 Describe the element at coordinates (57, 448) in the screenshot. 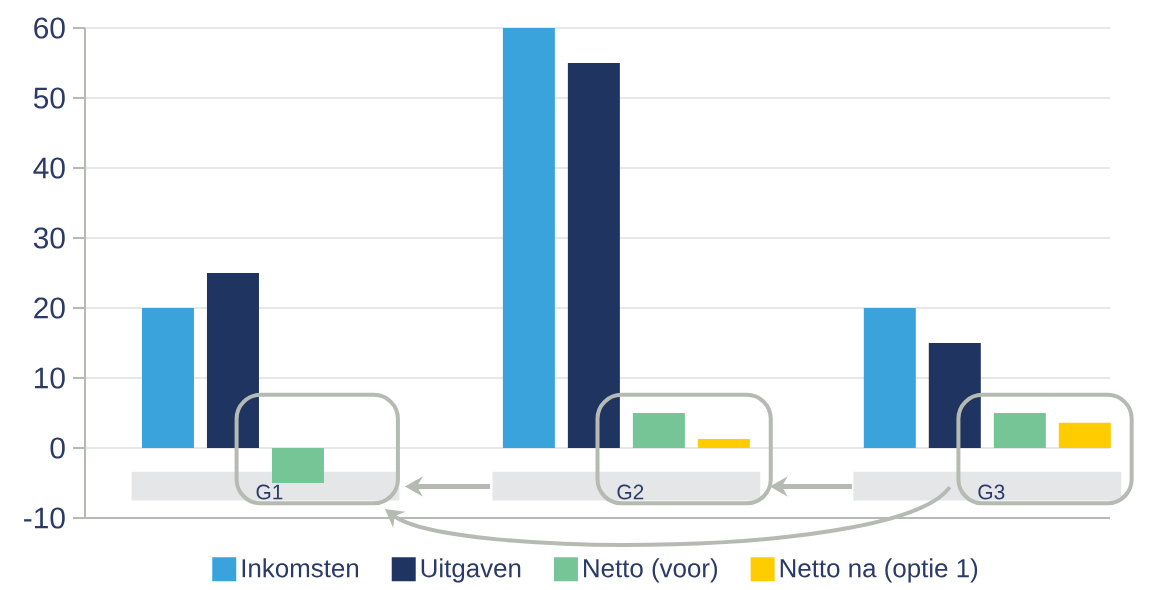

I see `y-tick-label: 0` at that location.